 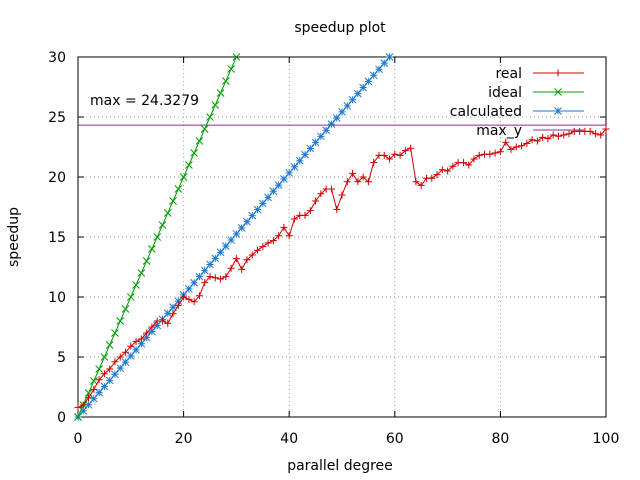 What do you see at coordinates (606, 439) in the screenshot?
I see `x-tick-label: 100` at bounding box center [606, 439].